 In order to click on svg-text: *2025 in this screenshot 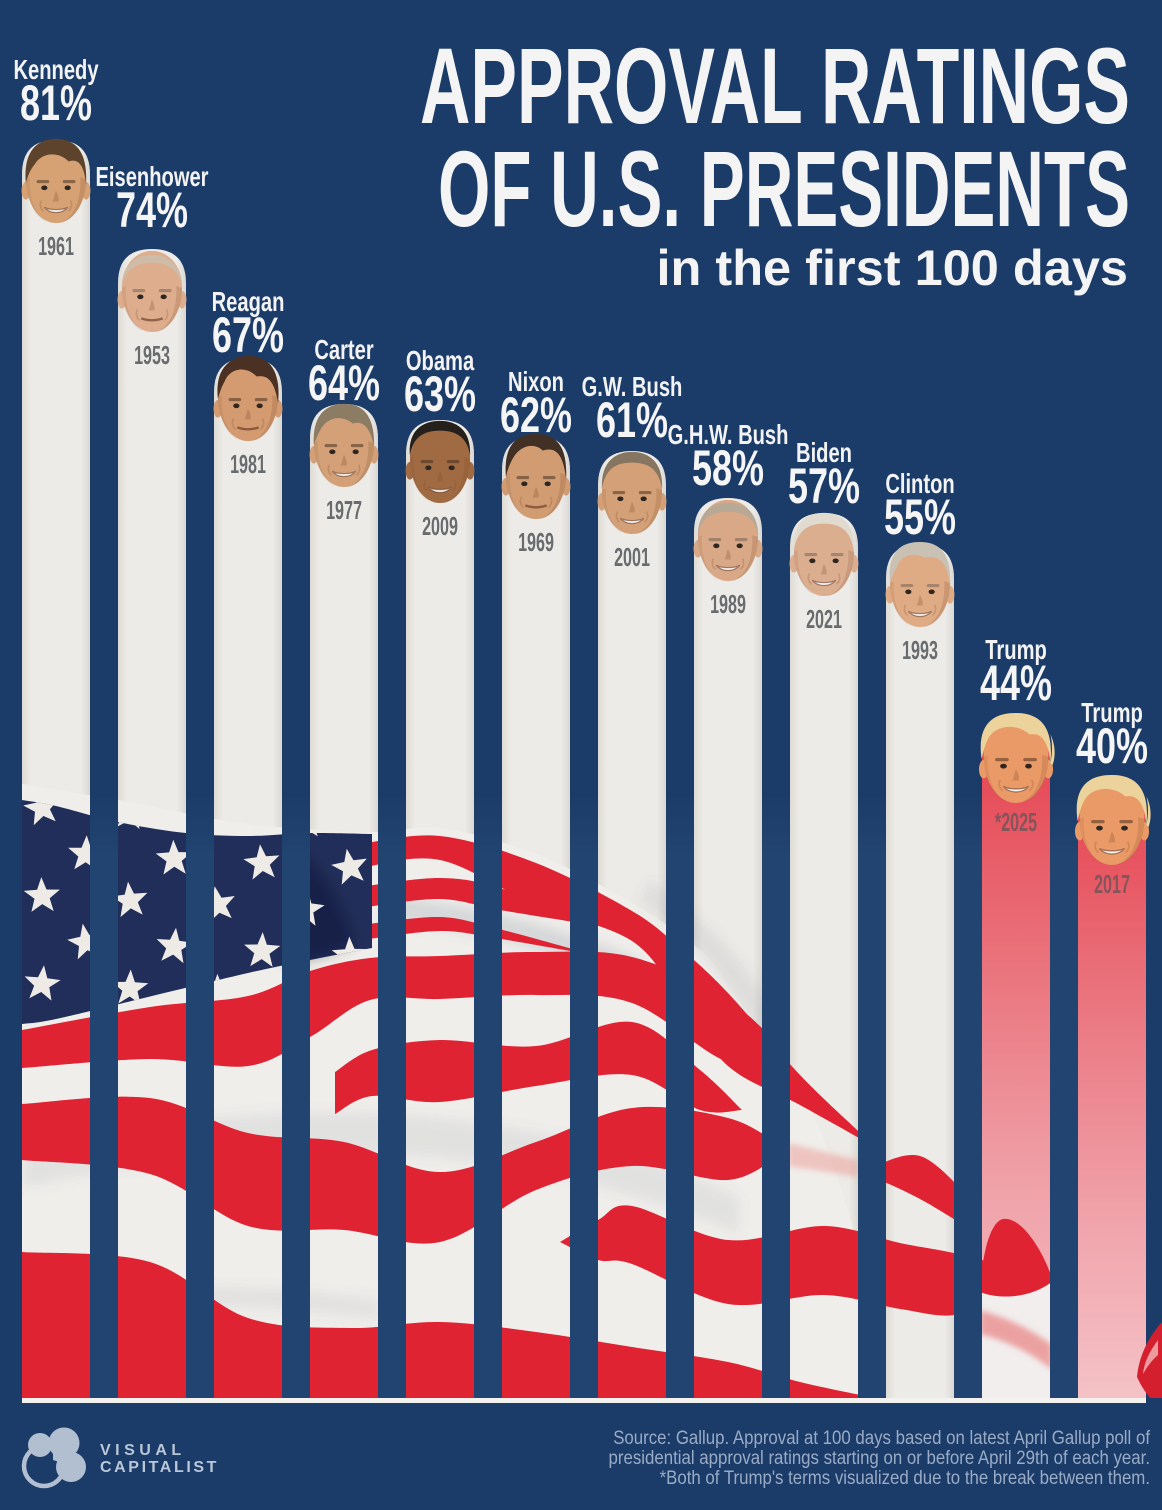, I will do `click(1016, 822)`.